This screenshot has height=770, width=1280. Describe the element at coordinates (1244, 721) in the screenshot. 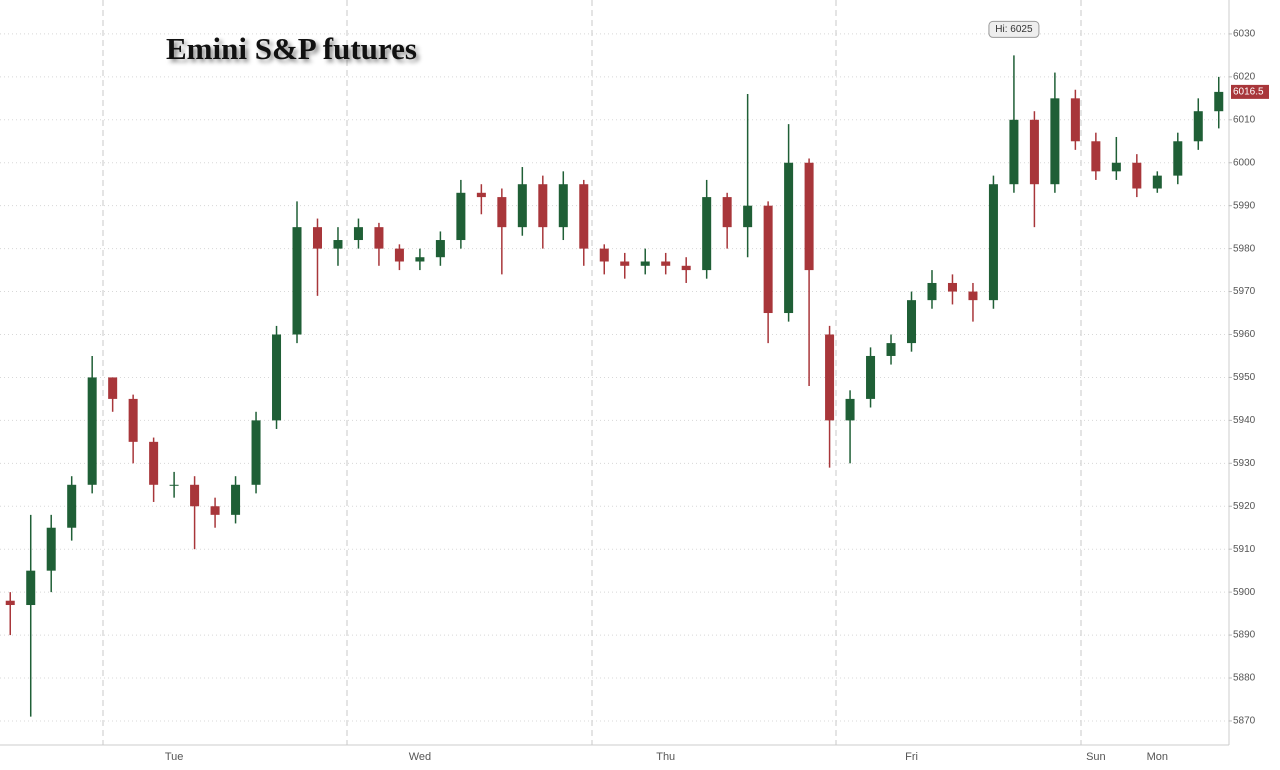

I see `y-tick-label: 5870` at that location.